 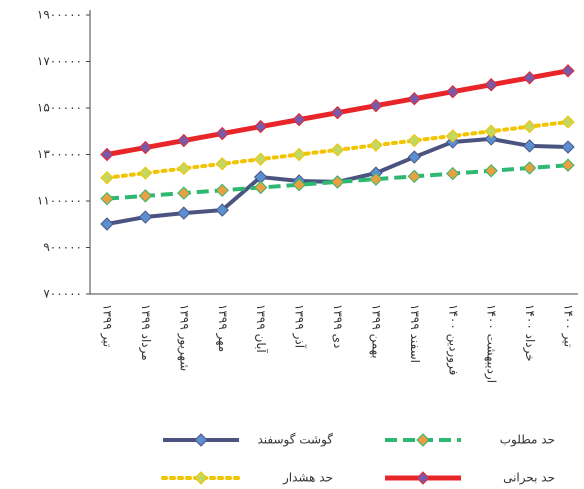 What do you see at coordinates (527, 440) in the screenshot?
I see `legend-label: حد مطلوب` at bounding box center [527, 440].